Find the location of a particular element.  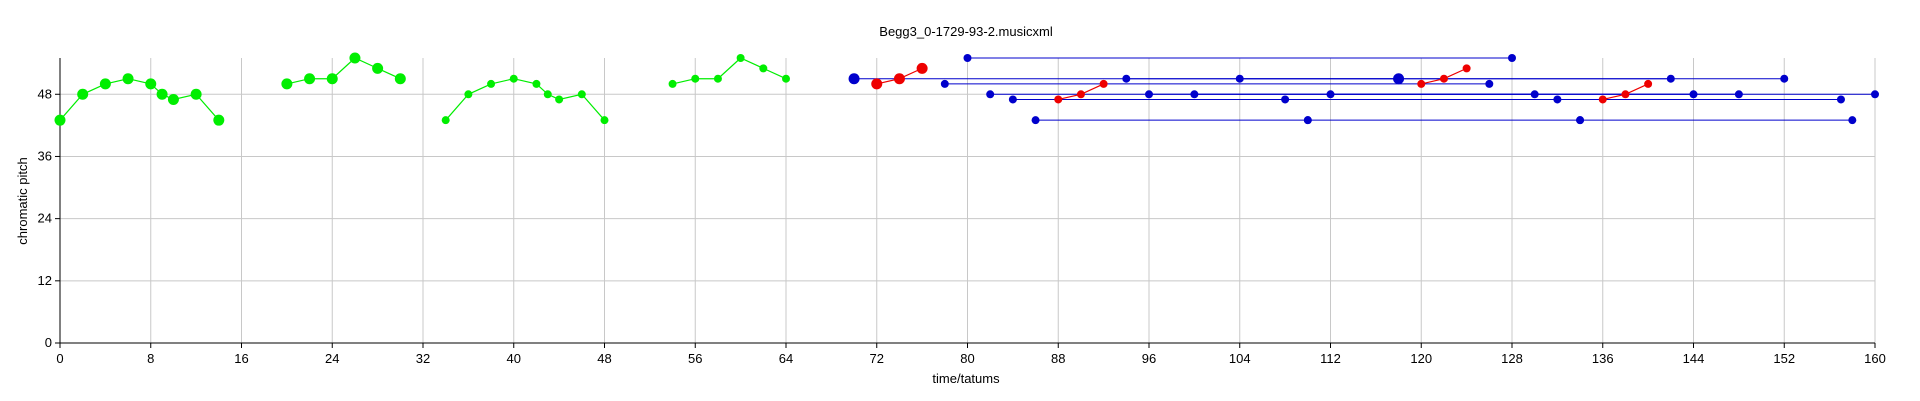

x-tick-label: 24 is located at coordinates (332, 358).